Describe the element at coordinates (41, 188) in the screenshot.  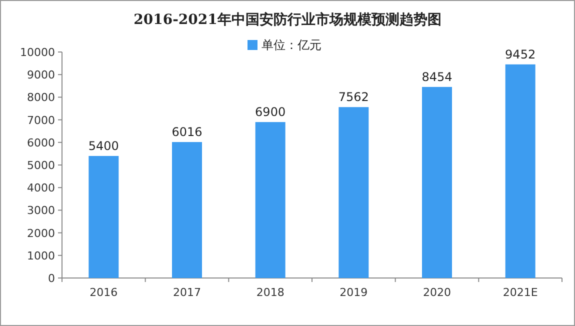
I see `y-tick-label: 4000` at that location.